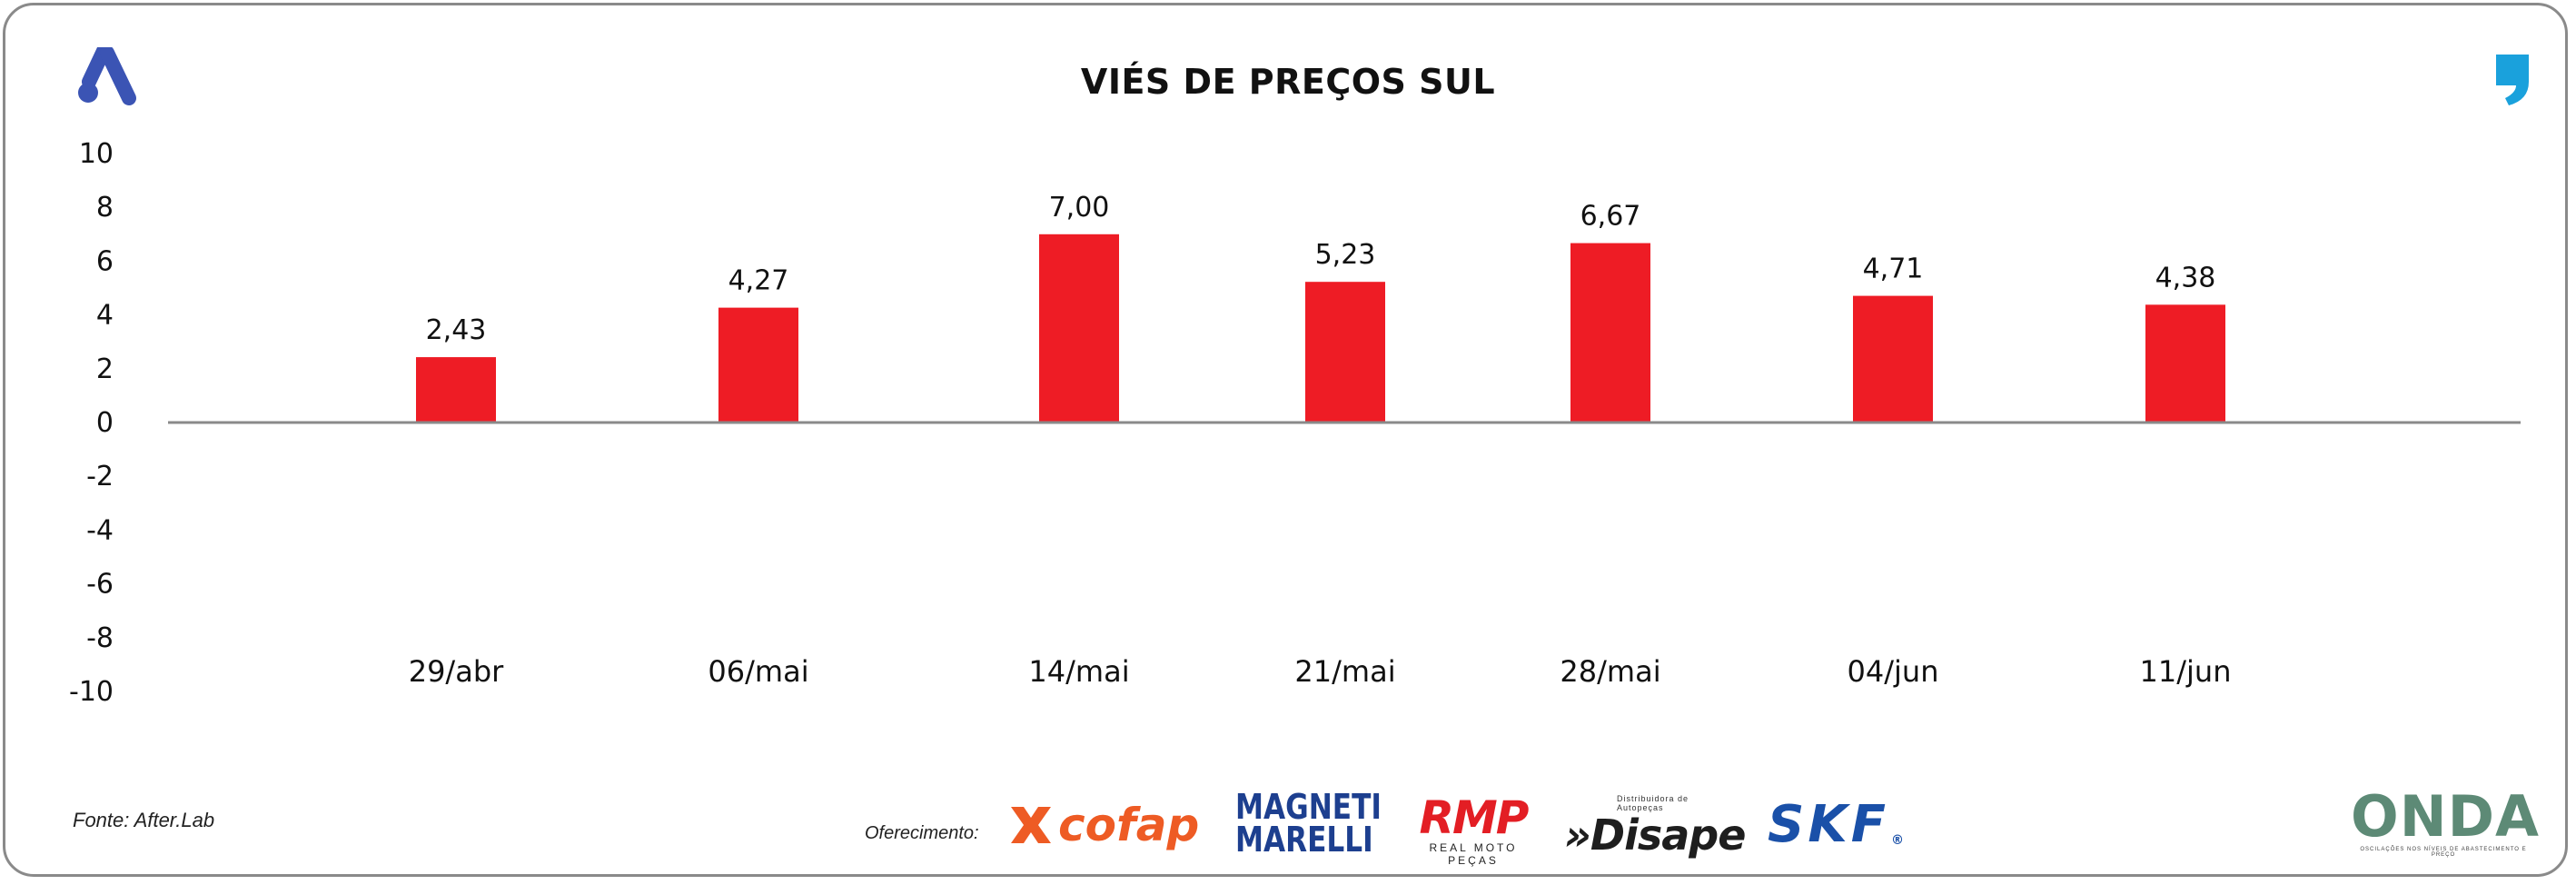  What do you see at coordinates (2446, 816) in the screenshot?
I see `onda-wordmark: ONDA` at bounding box center [2446, 816].